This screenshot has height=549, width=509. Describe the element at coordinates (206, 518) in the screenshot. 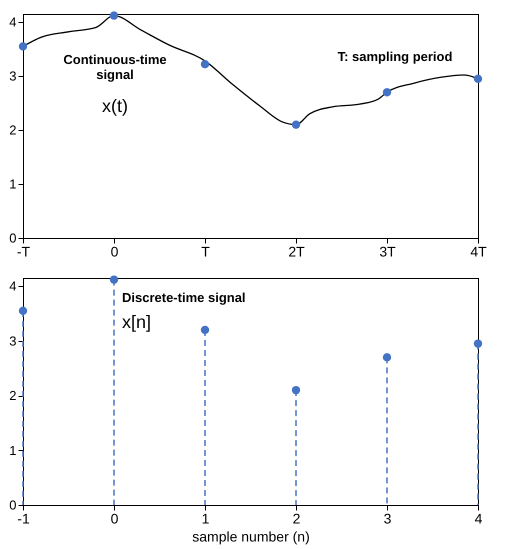

I see `x-tick-label: 1` at that location.